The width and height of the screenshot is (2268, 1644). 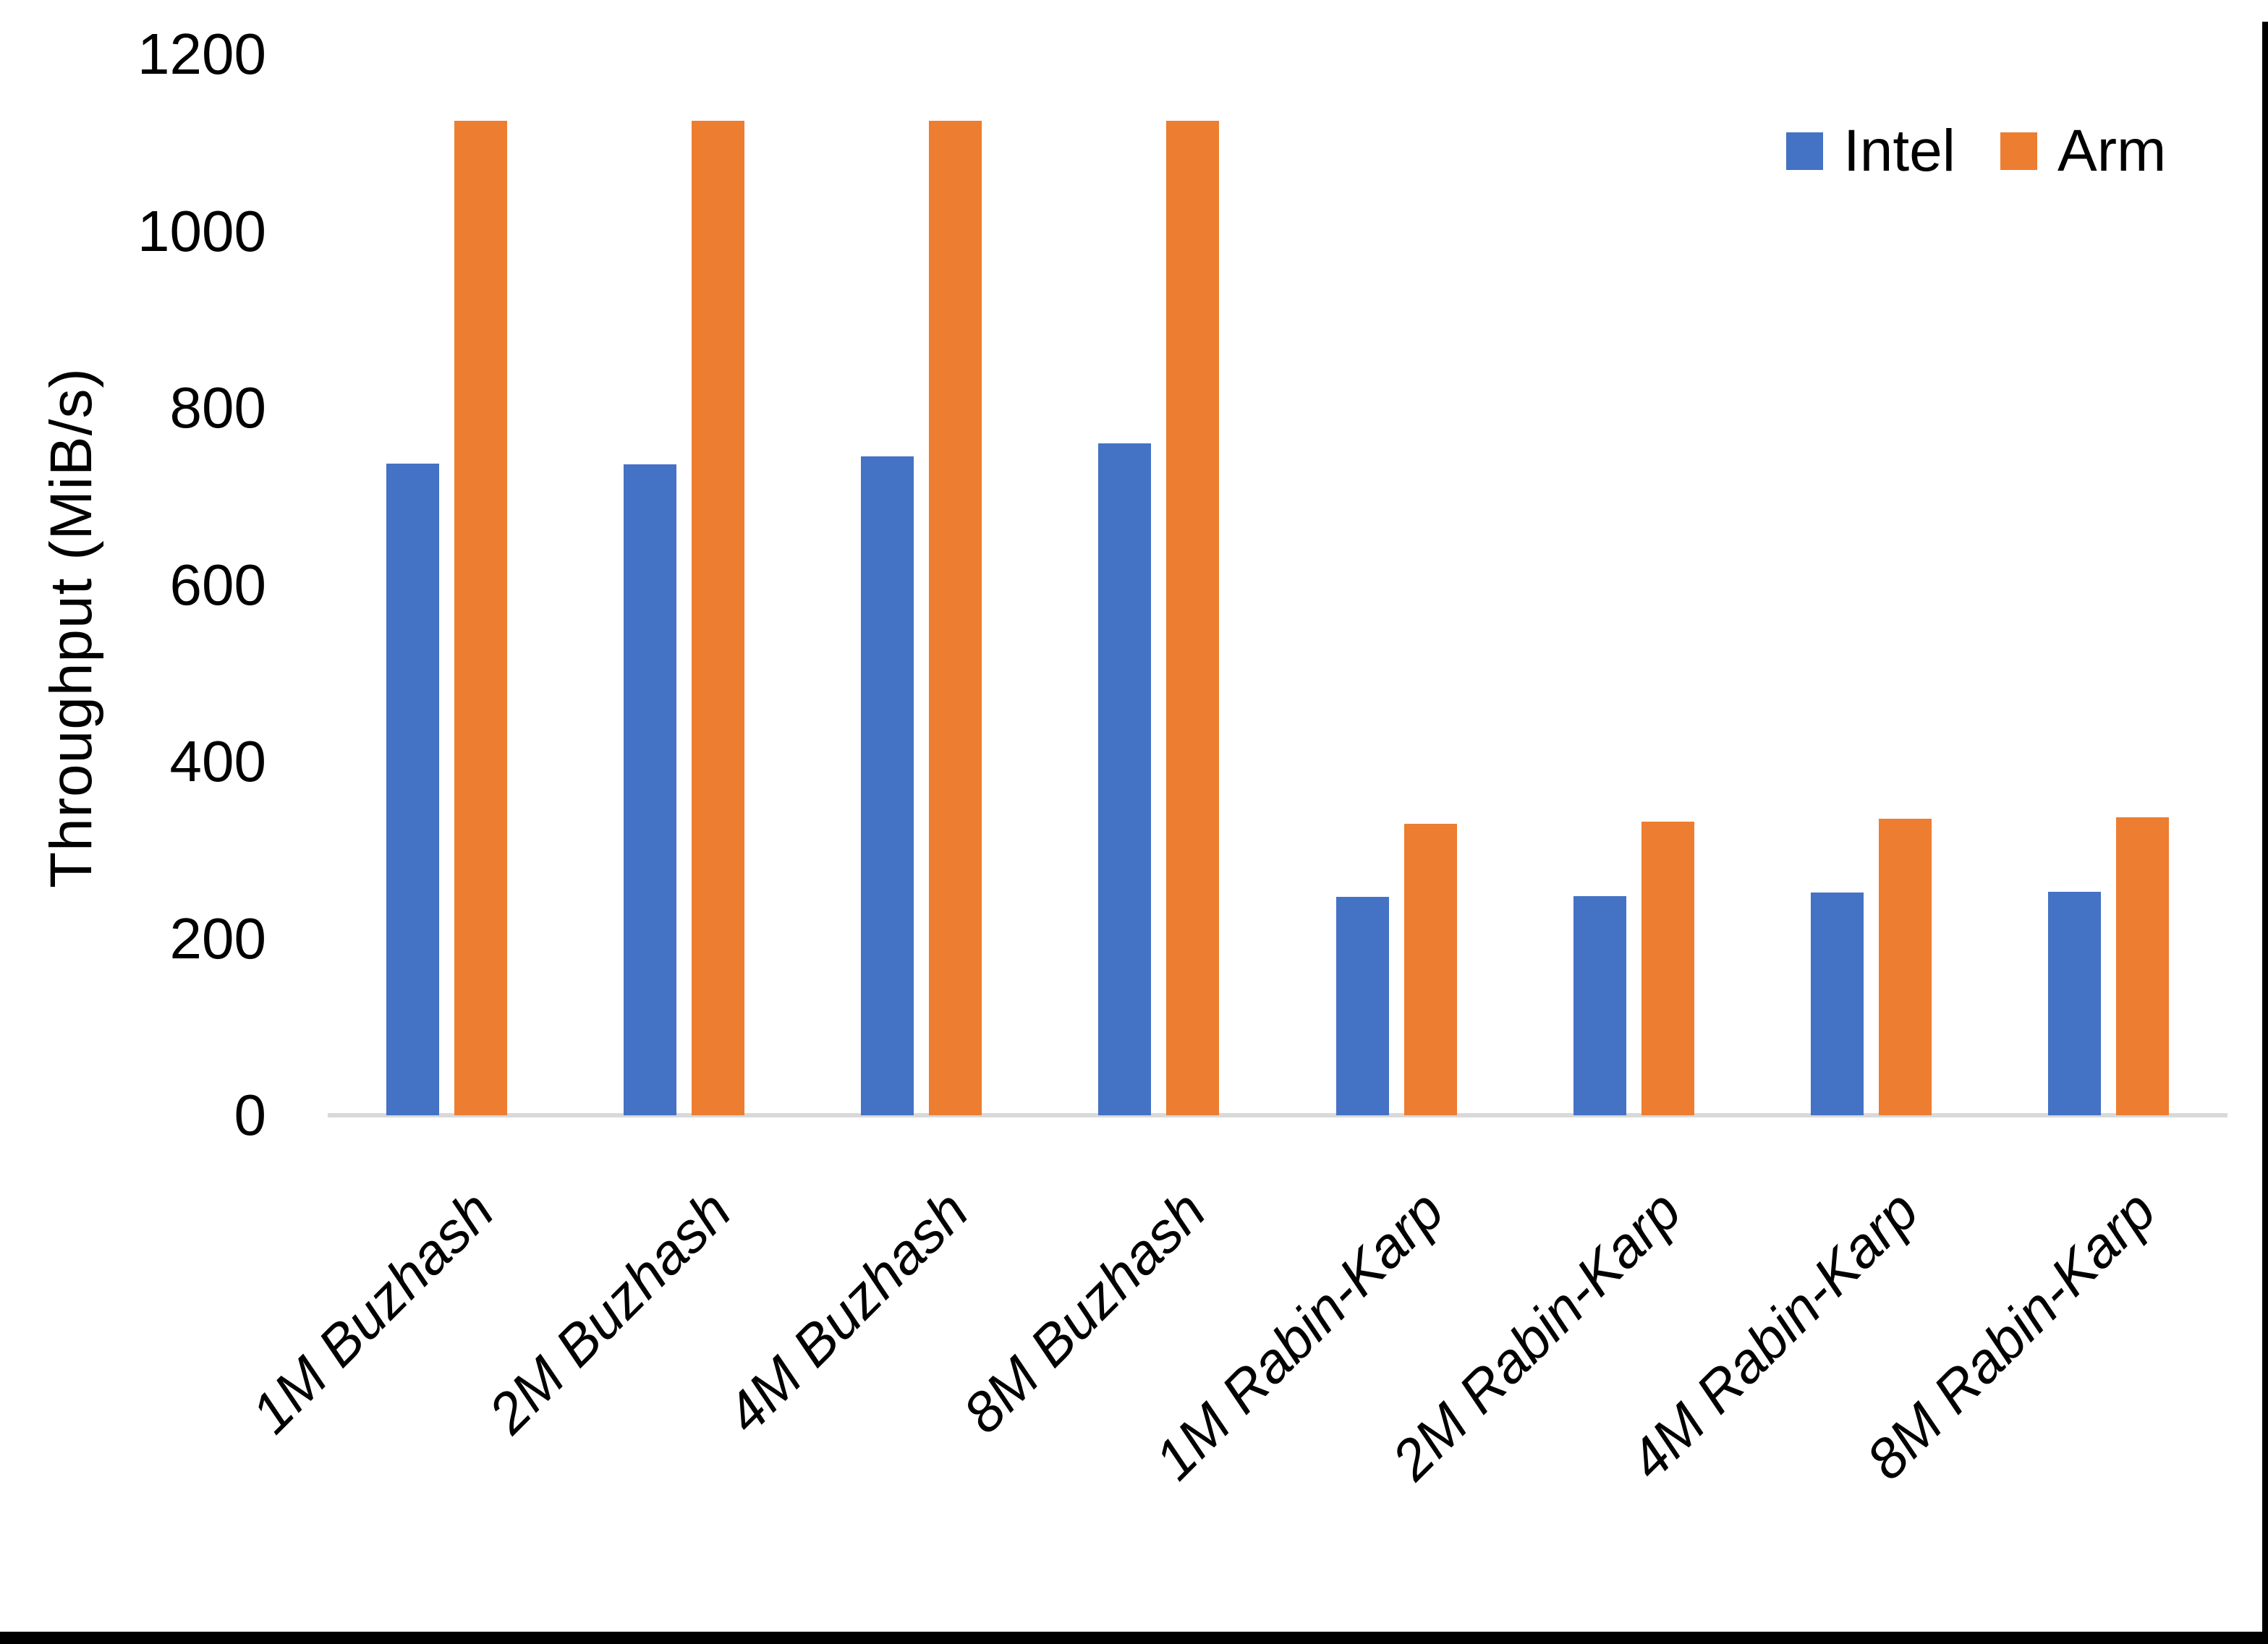 I want to click on y-tick-label: 800, so click(x=217, y=407).